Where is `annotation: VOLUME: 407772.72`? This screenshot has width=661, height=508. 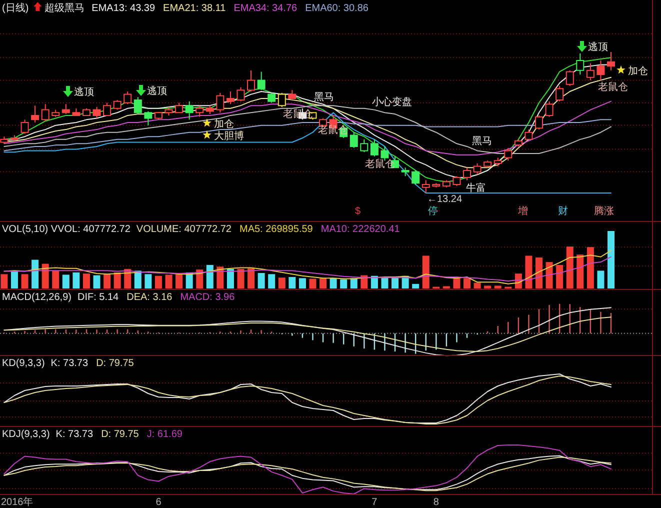 annotation: VOLUME: 407772.72 is located at coordinates (184, 229).